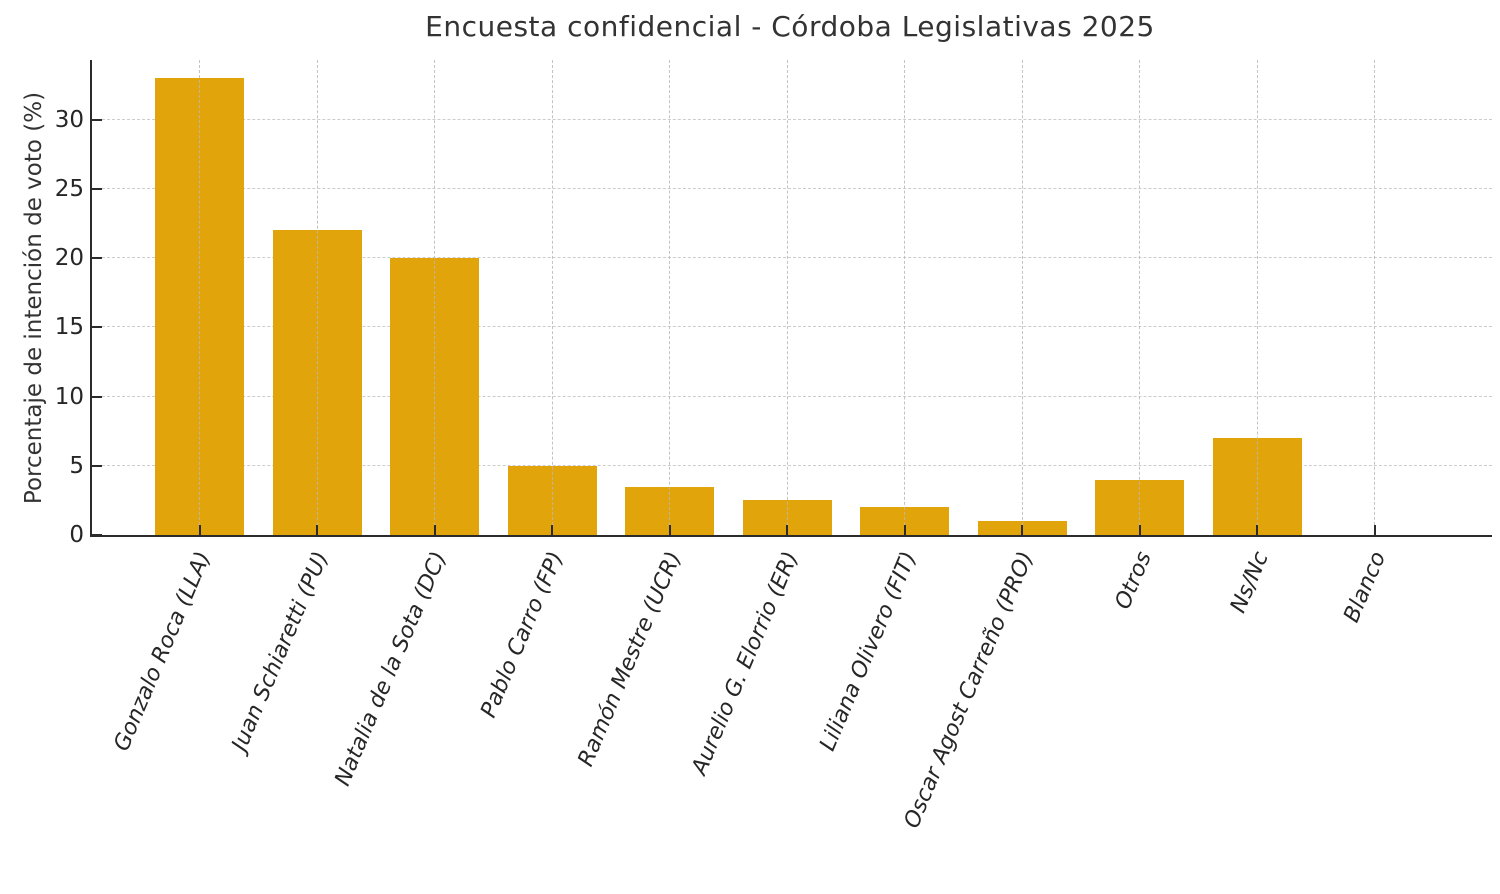 Image resolution: width=1500 pixels, height=894 pixels. I want to click on x-tick-label: Gonzalo Roca (LLA), so click(163, 651).